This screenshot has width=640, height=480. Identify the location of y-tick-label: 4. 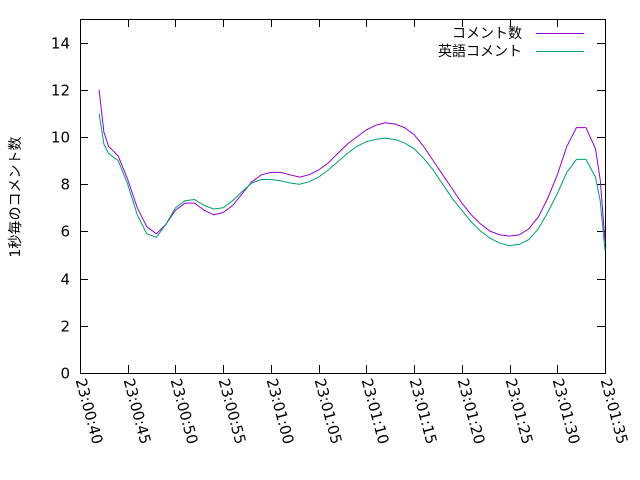
(65, 280).